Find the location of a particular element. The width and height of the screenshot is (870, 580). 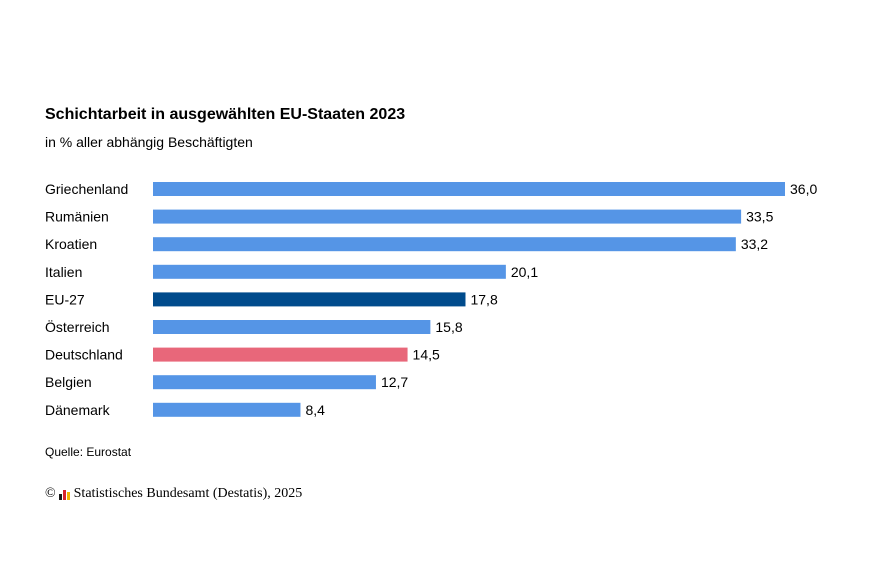

value-label: 12,7 is located at coordinates (394, 382).